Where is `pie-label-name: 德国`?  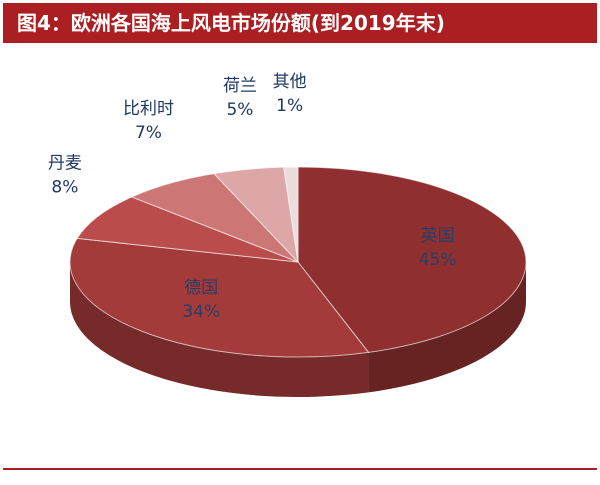
pie-label-name: 德国 is located at coordinates (201, 288).